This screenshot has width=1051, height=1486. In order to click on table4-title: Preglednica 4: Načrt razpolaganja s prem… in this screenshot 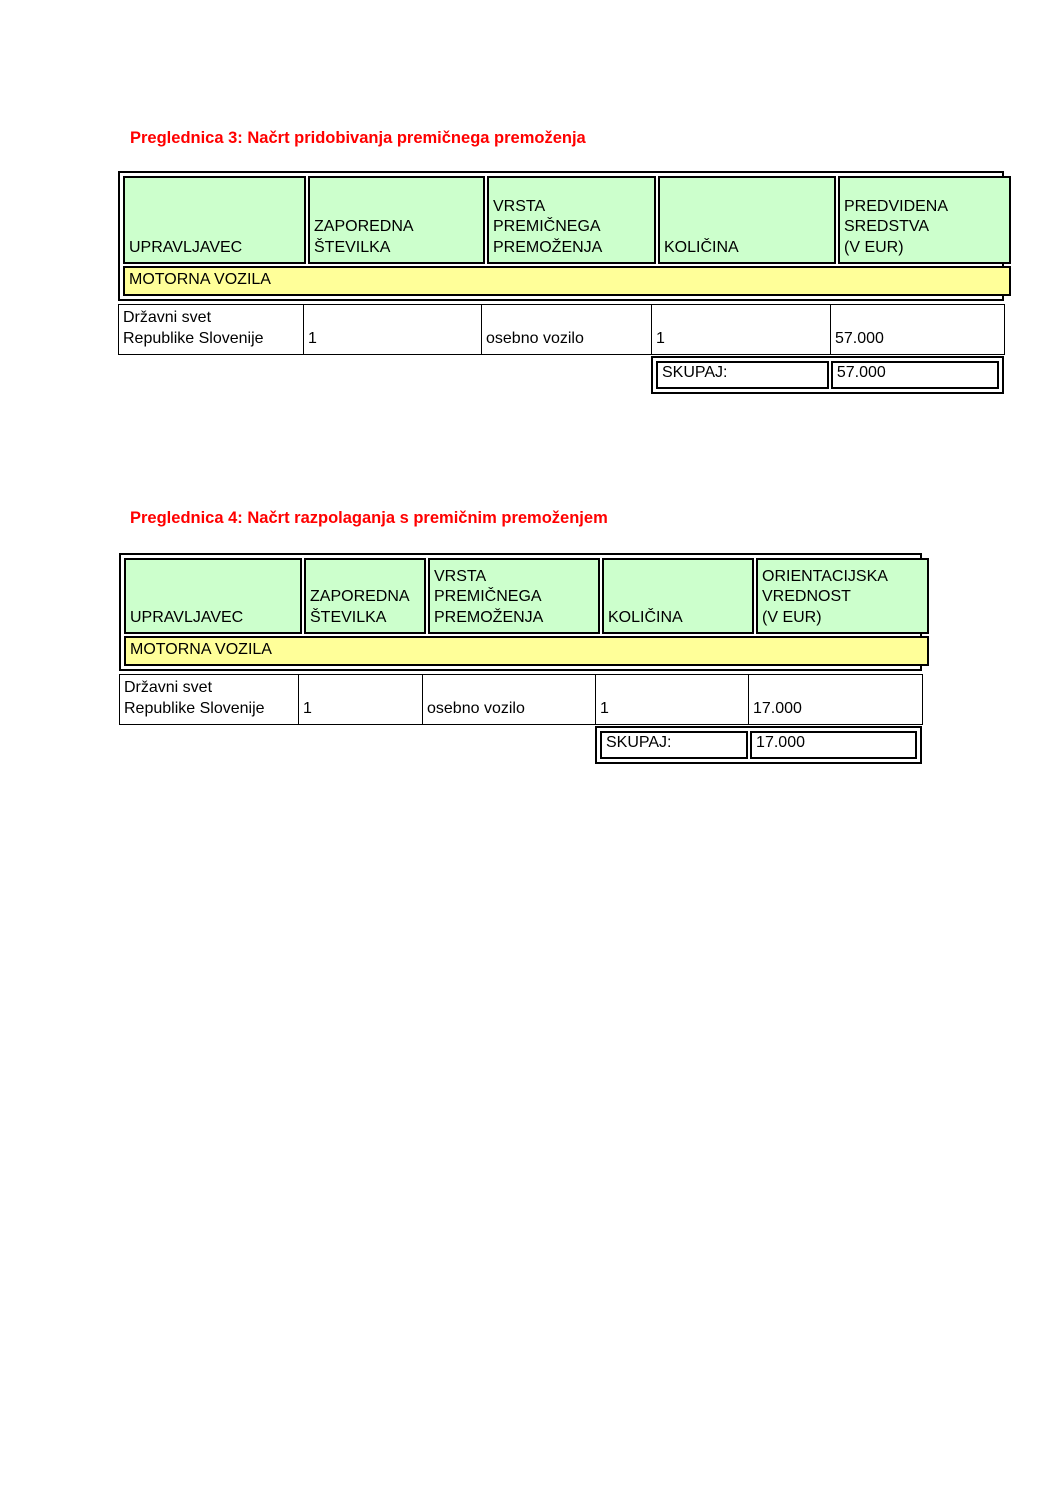, I will do `click(369, 518)`.